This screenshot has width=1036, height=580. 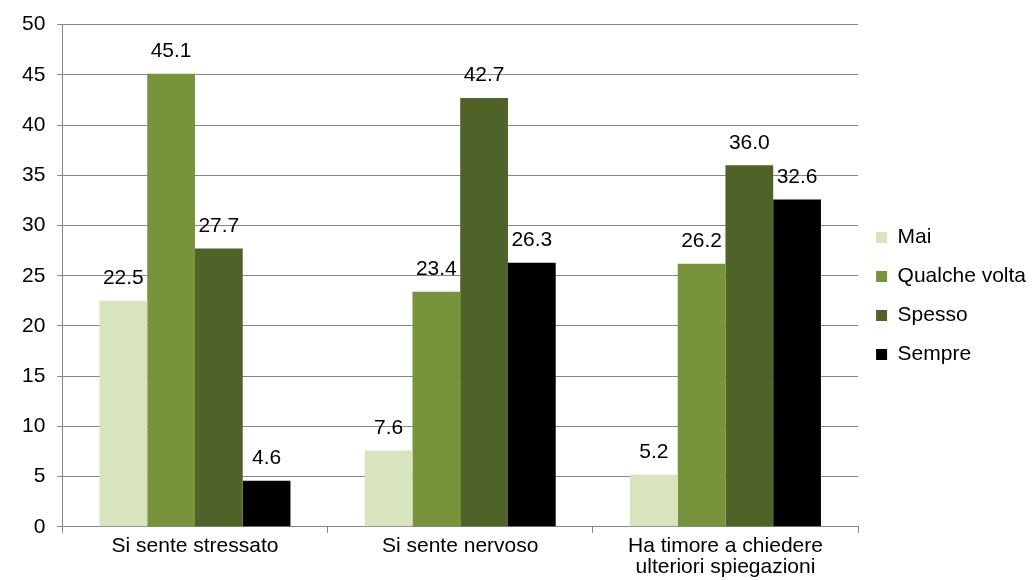 I want to click on data-label: 5.2, so click(x=654, y=450).